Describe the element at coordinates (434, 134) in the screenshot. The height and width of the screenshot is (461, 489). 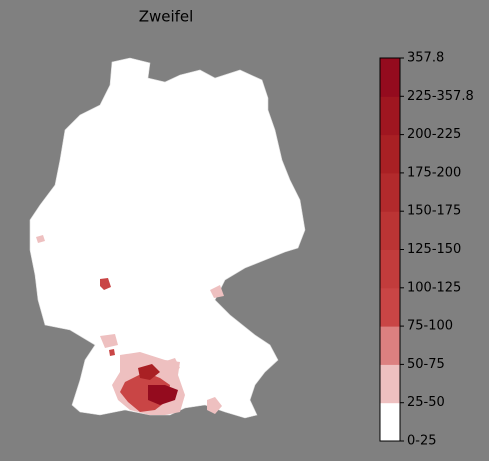
I see `colorbar-label: 200-225` at that location.